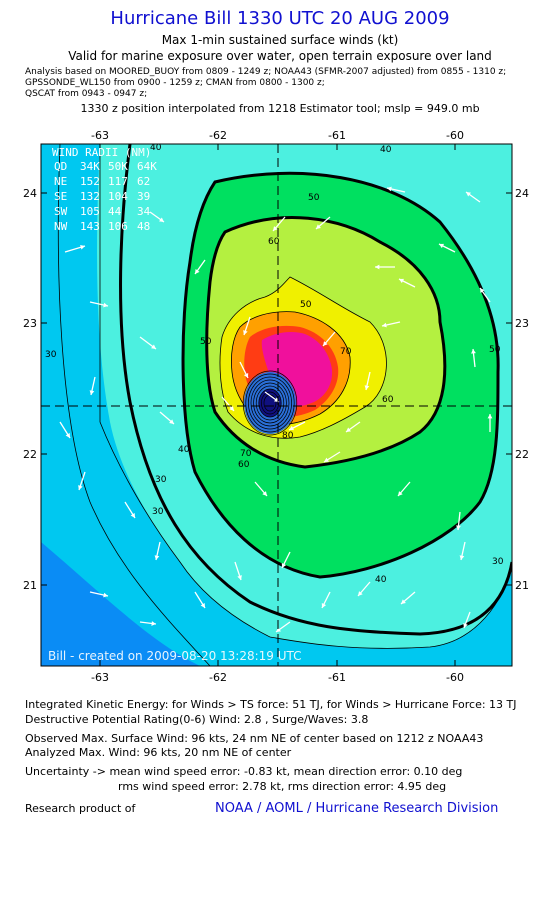 This screenshot has height=915, width=560. Describe the element at coordinates (90, 166) in the screenshot. I see `wind-radii-header-cell: 34K` at that location.